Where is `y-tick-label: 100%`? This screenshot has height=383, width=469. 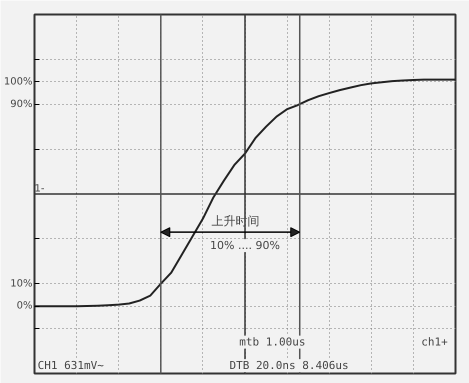 y-tick-label: 100% is located at coordinates (18, 82).